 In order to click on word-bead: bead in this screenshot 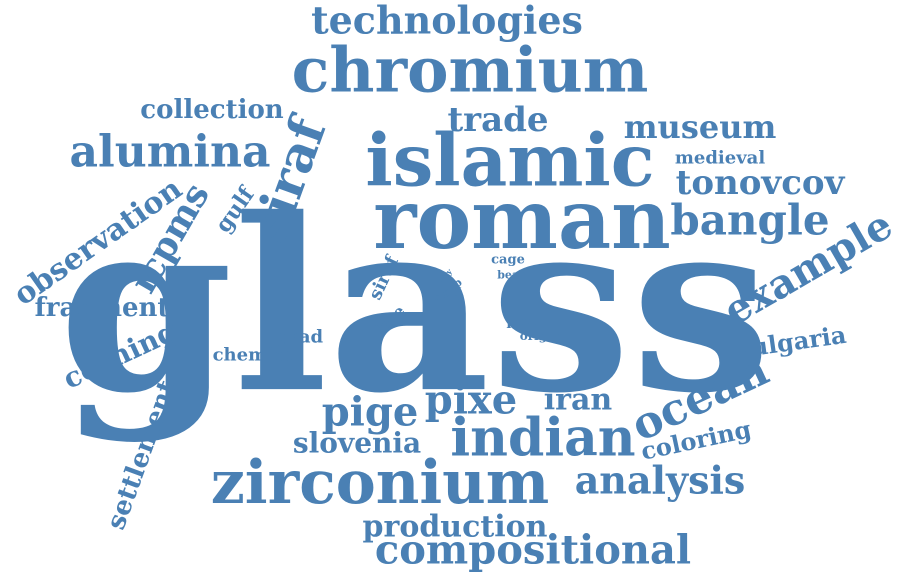, I will do `click(512, 275)`.